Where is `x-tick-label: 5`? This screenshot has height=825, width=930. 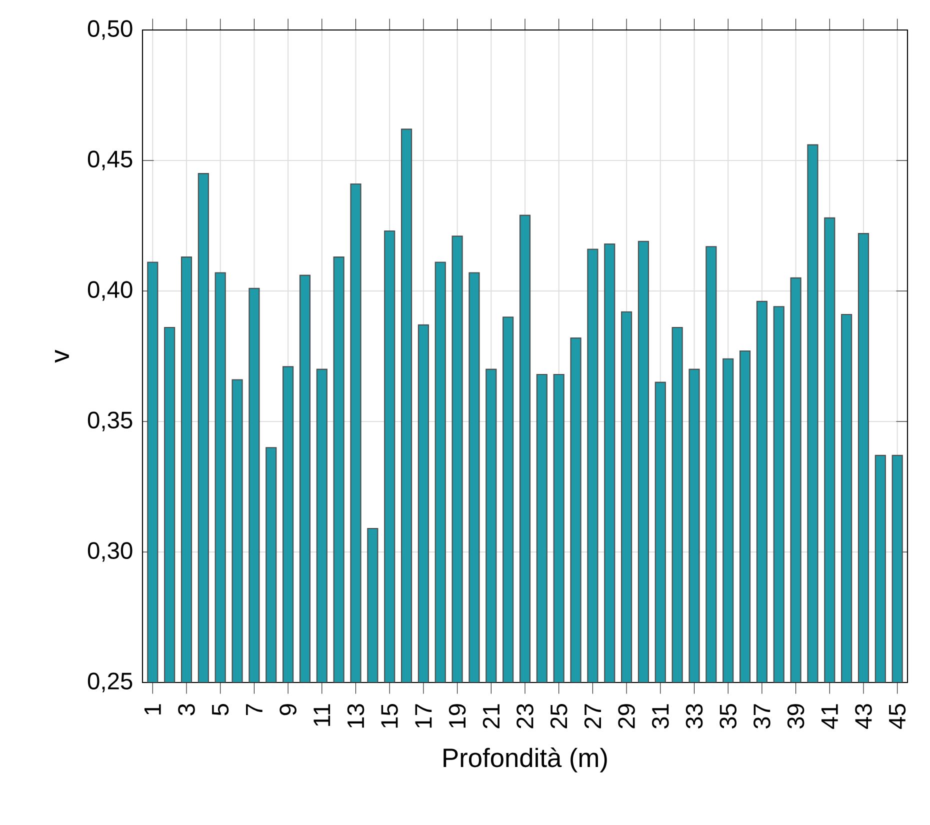 x-tick-label: 5 is located at coordinates (220, 710).